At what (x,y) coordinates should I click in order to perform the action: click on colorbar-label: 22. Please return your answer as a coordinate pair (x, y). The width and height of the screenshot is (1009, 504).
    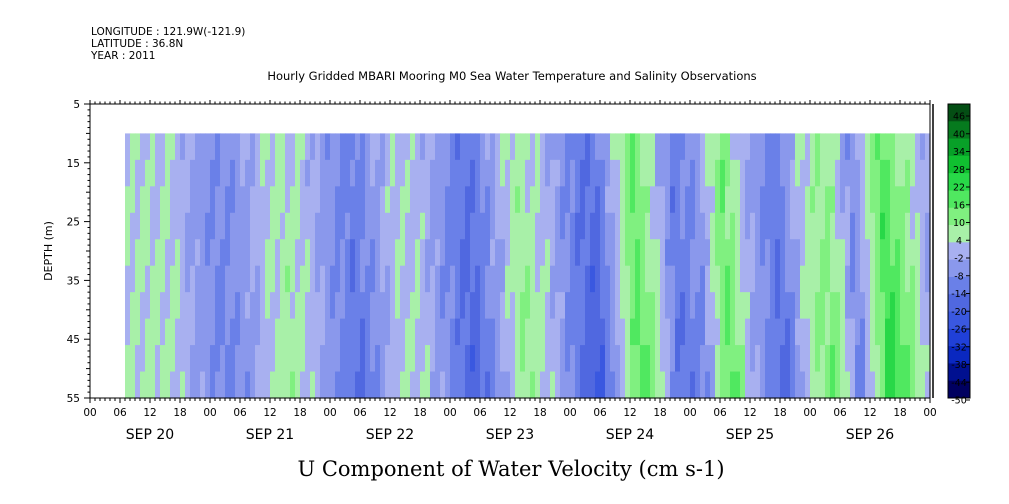
    Looking at the image, I should click on (959, 188).